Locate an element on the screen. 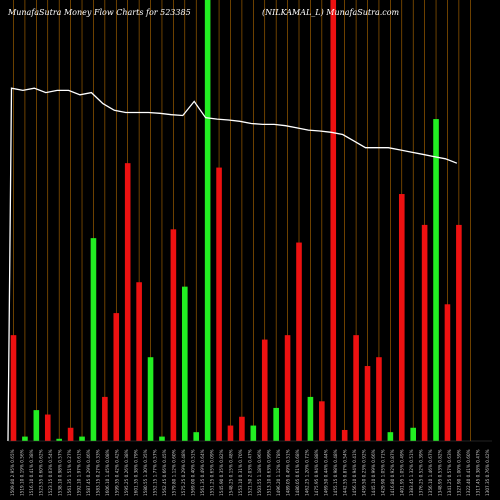 The image size is (500, 500). x-tick-label: 1480.05 0.61% 0.68% is located at coordinates (297, 472).